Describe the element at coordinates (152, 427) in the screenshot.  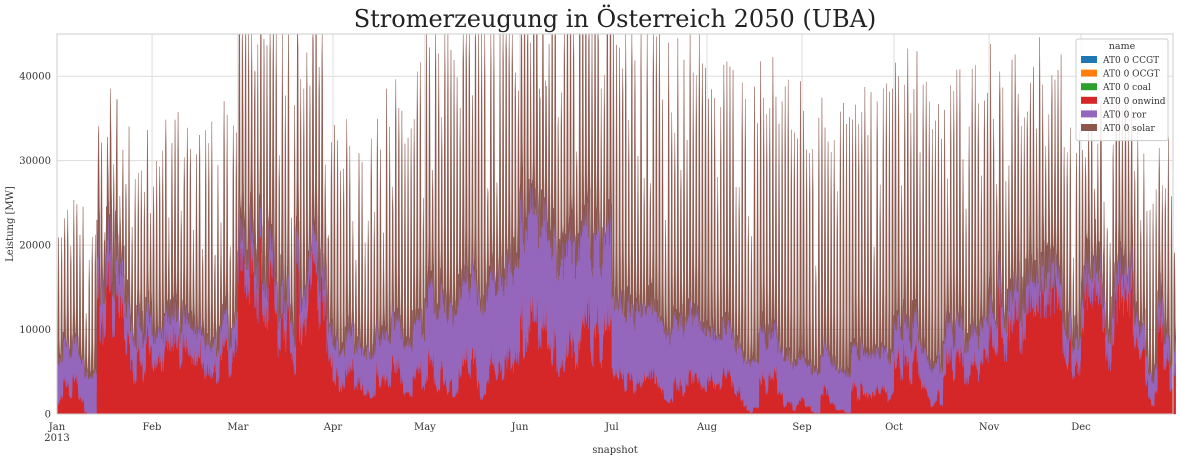
I see `x-tick-label: Feb` at that location.